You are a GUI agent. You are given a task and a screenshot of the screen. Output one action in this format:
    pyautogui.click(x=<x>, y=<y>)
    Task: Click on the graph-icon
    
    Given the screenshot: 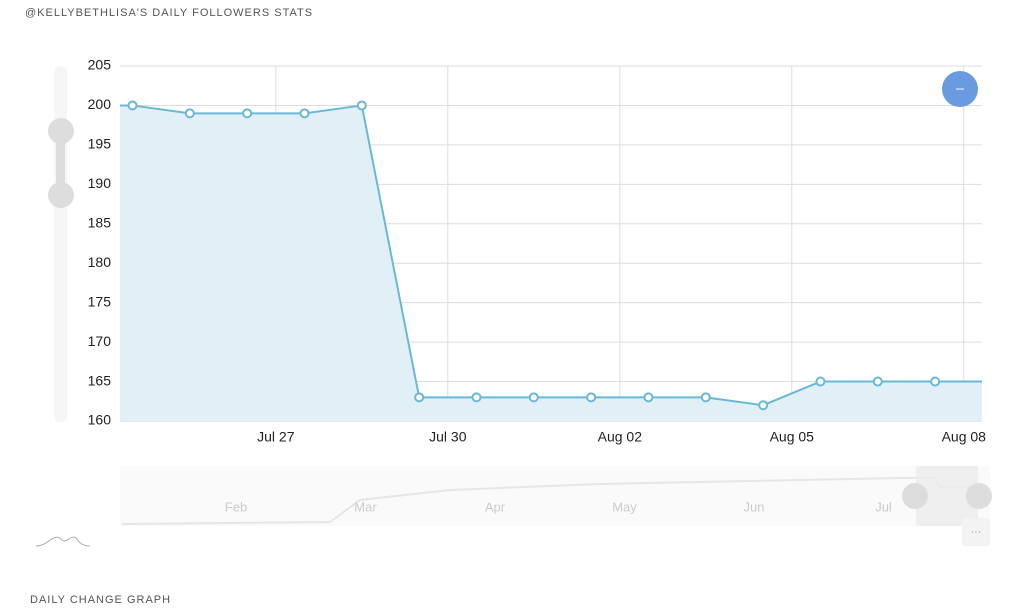 What is the action you would take?
    pyautogui.click(x=63, y=541)
    